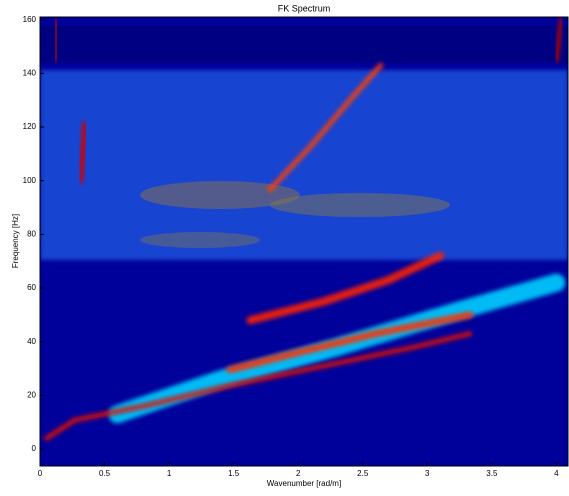 The image size is (569, 496). I want to click on y-tick-label: 140, so click(30, 72).